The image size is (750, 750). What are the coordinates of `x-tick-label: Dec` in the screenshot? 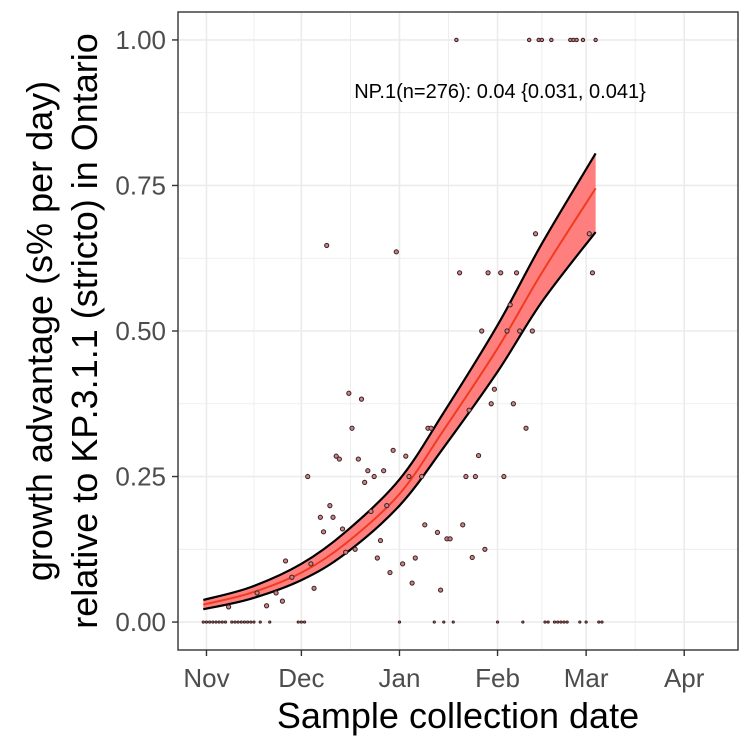 It's located at (301, 678).